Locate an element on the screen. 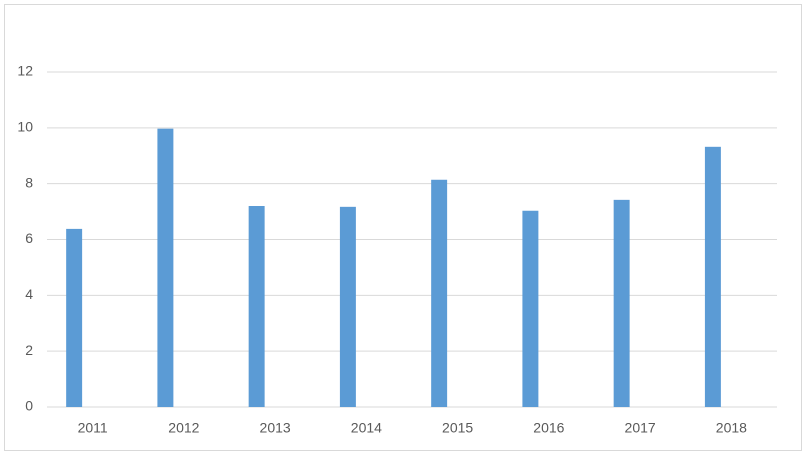 This screenshot has width=806, height=451. x-tick-label: 2011 is located at coordinates (93, 428).